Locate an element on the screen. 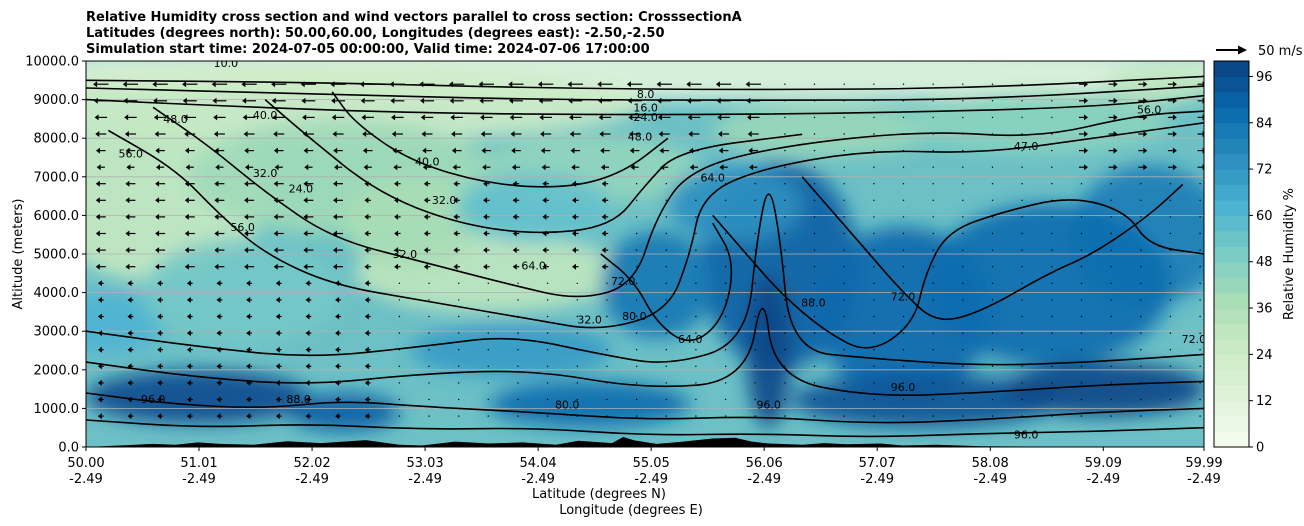 The width and height of the screenshot is (1304, 526). y-tick-label: 4000.0 is located at coordinates (57, 293).